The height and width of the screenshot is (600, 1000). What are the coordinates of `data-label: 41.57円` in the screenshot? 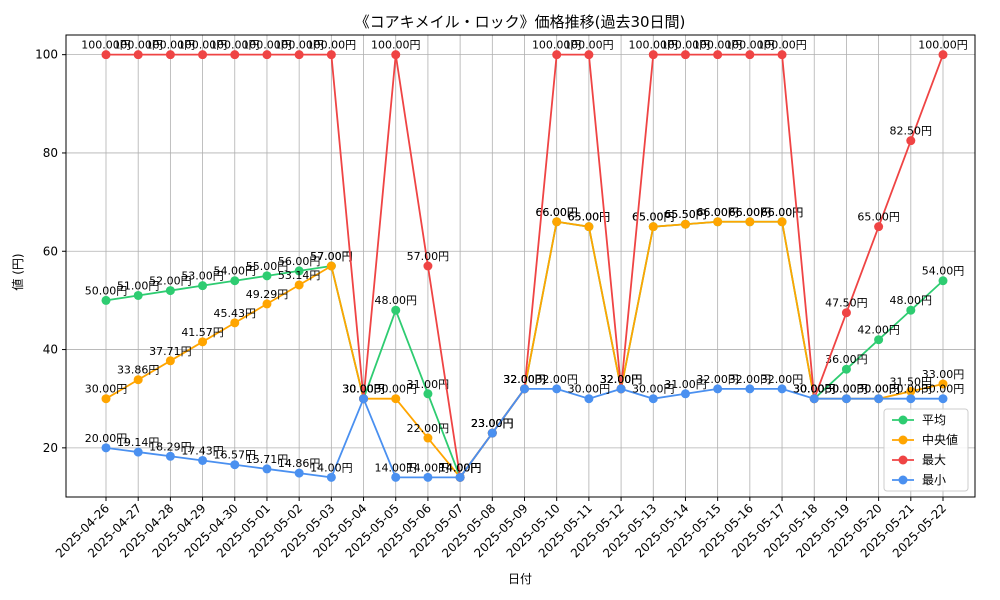 It's located at (202, 332).